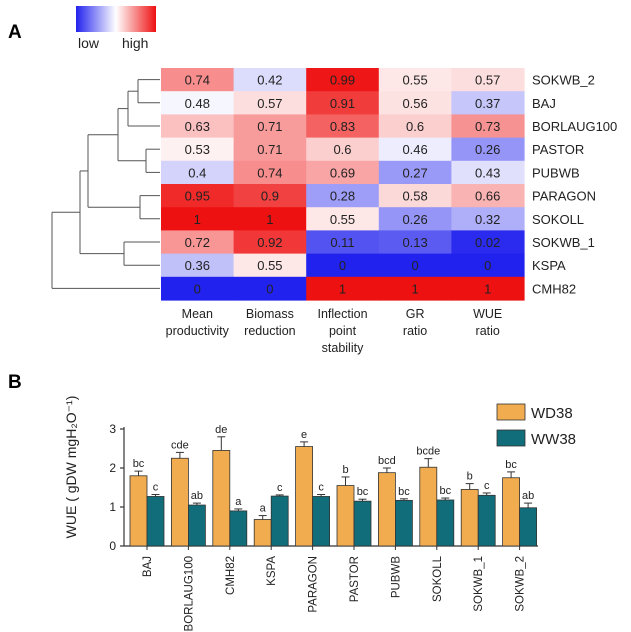  What do you see at coordinates (342, 103) in the screenshot?
I see `heatmap-cell-value: 0.91` at bounding box center [342, 103].